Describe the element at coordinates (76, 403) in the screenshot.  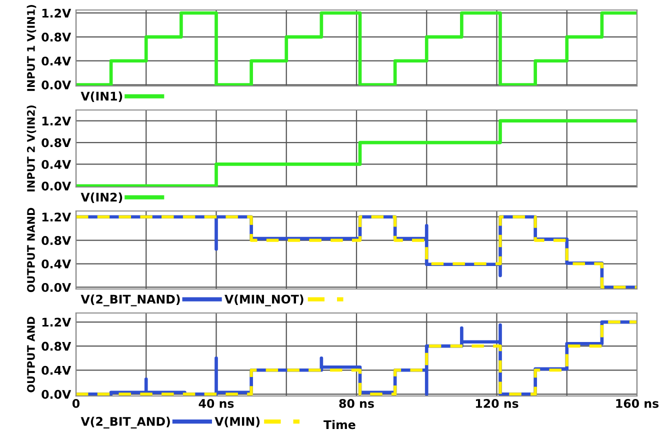
I see `x-tick-label: 0` at that location.